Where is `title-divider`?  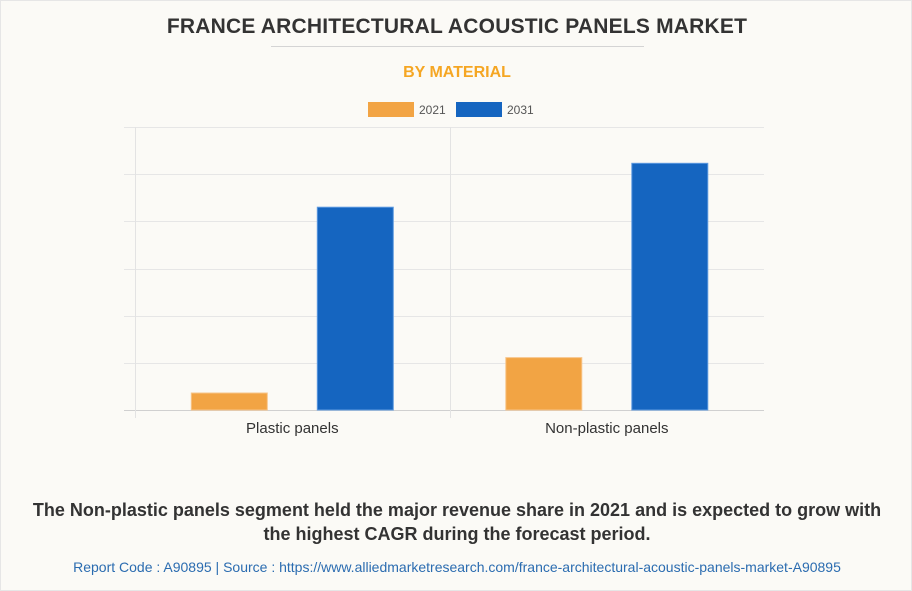 title-divider is located at coordinates (457, 46).